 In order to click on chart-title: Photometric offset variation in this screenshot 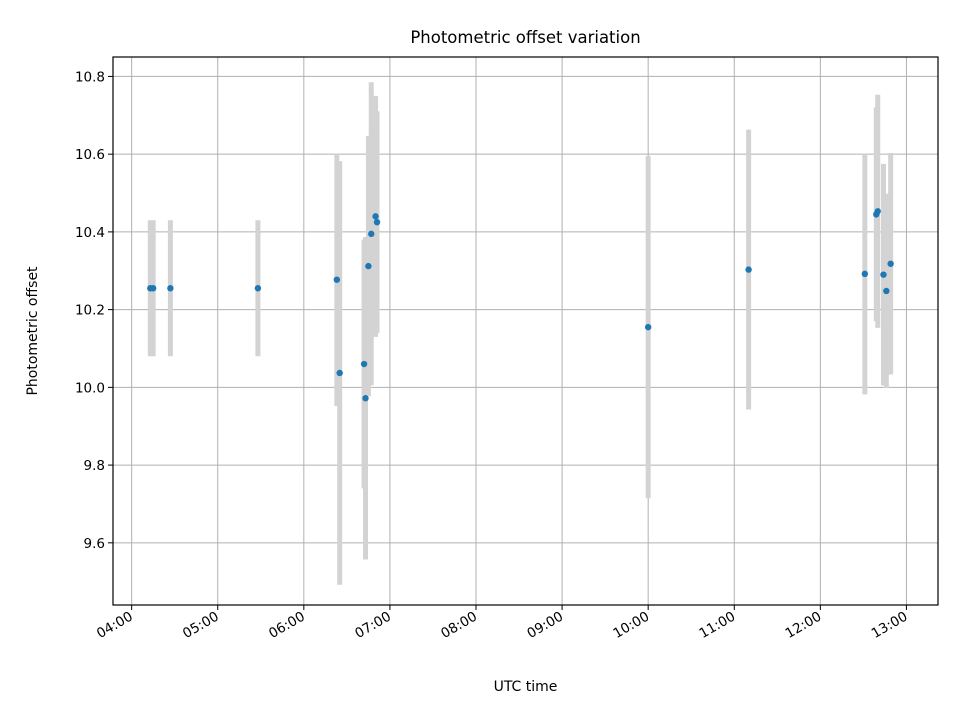, I will do `click(525, 37)`.